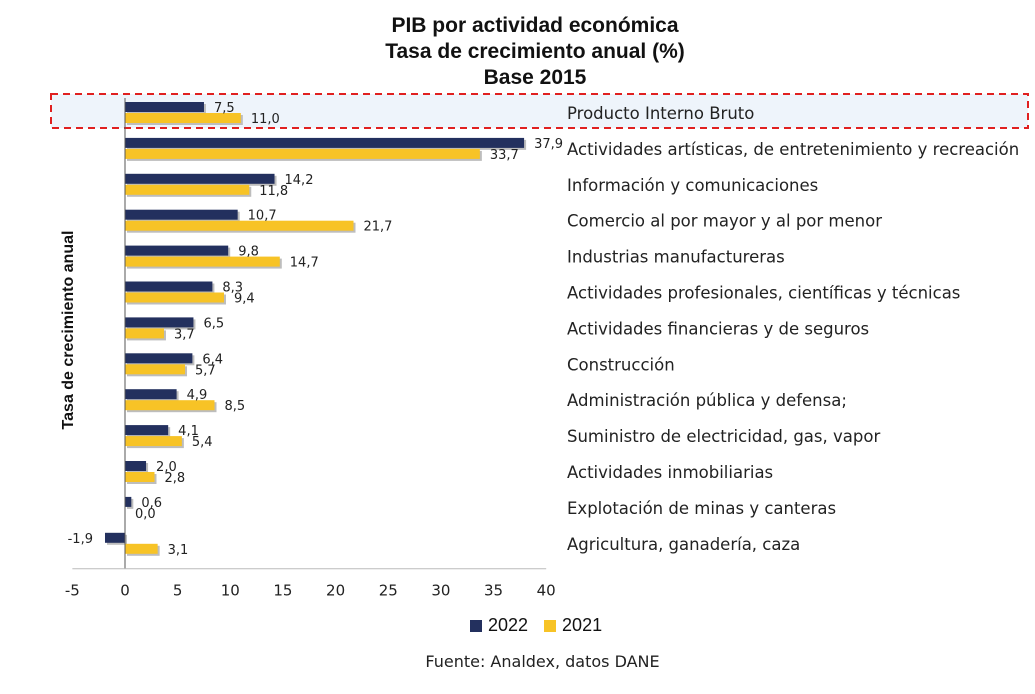 The height and width of the screenshot is (694, 1035). Describe the element at coordinates (718, 328) in the screenshot. I see `category-label-6: Actividades financieras y de seguros` at that location.